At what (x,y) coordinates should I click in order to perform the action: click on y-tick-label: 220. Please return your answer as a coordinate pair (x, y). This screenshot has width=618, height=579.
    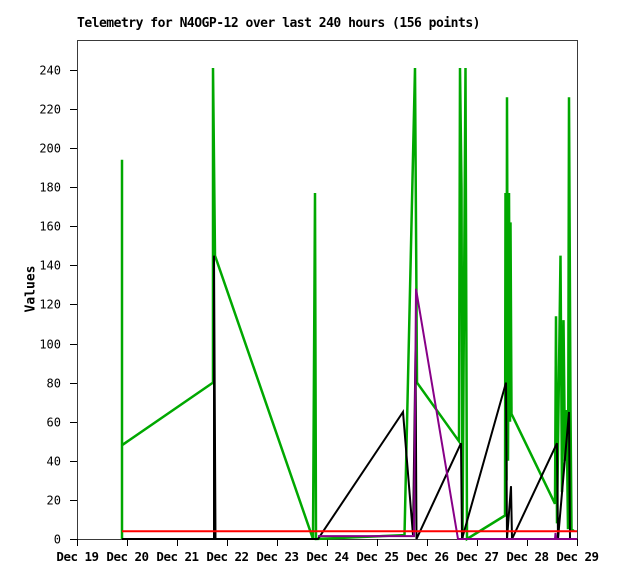
    Looking at the image, I should click on (50, 110).